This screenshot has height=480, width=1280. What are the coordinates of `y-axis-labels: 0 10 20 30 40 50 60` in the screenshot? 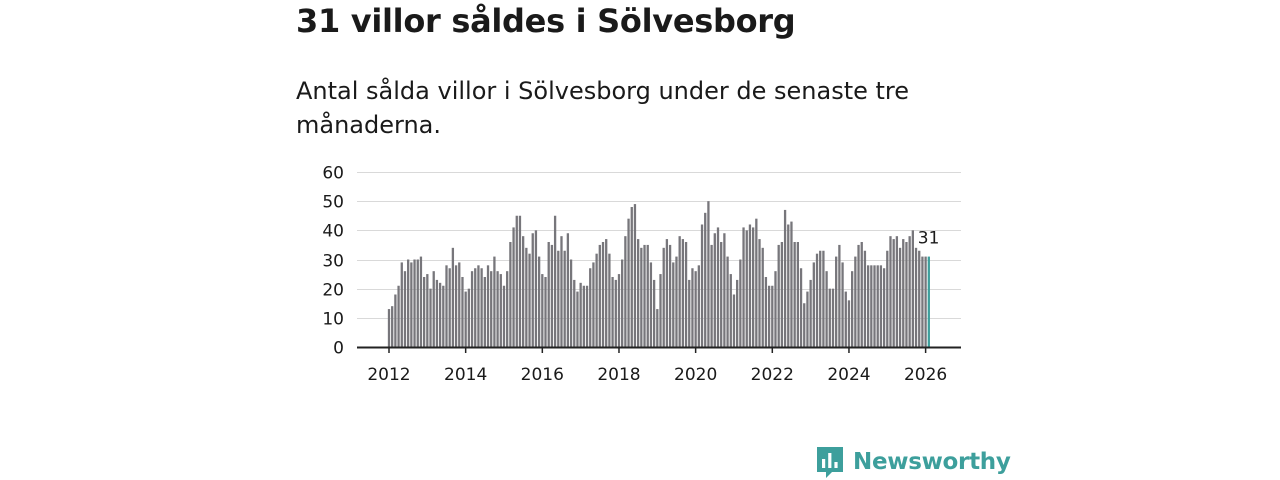 It's located at (333, 261).